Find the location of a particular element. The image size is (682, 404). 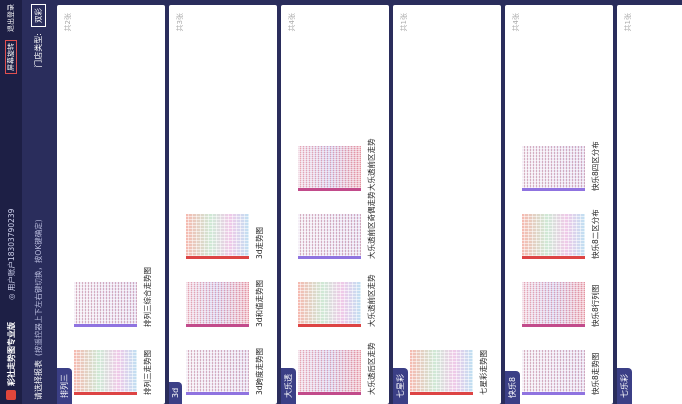

chart-caption: 大乐透后区走势 is located at coordinates (371, 369).